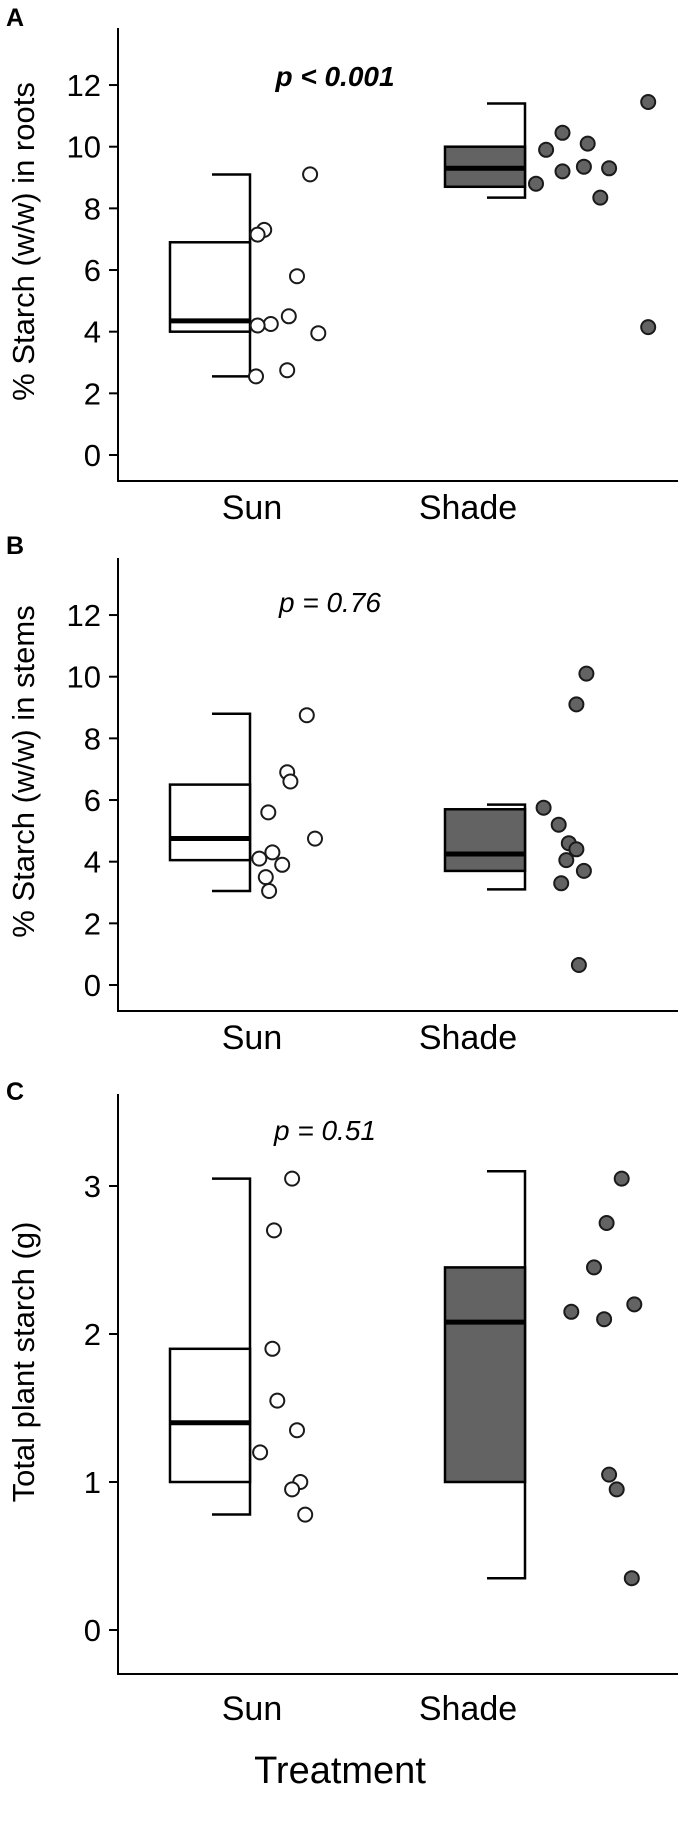  What do you see at coordinates (324, 1130) in the screenshot?
I see `p-value-annotation: p = 0.51` at bounding box center [324, 1130].